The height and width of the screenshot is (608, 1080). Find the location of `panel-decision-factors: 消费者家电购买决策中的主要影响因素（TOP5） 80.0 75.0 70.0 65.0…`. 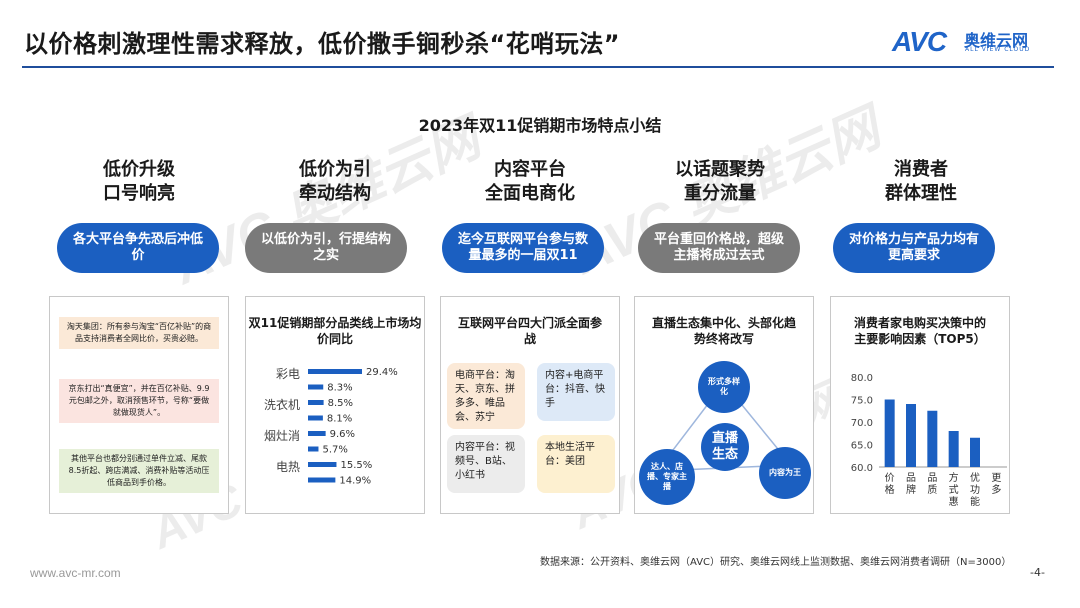

panel-decision-factors: 消费者家电购买决策中的主要影响因素（TOP5） 80.0 75.0 70.0 65.0… is located at coordinates (920, 405).